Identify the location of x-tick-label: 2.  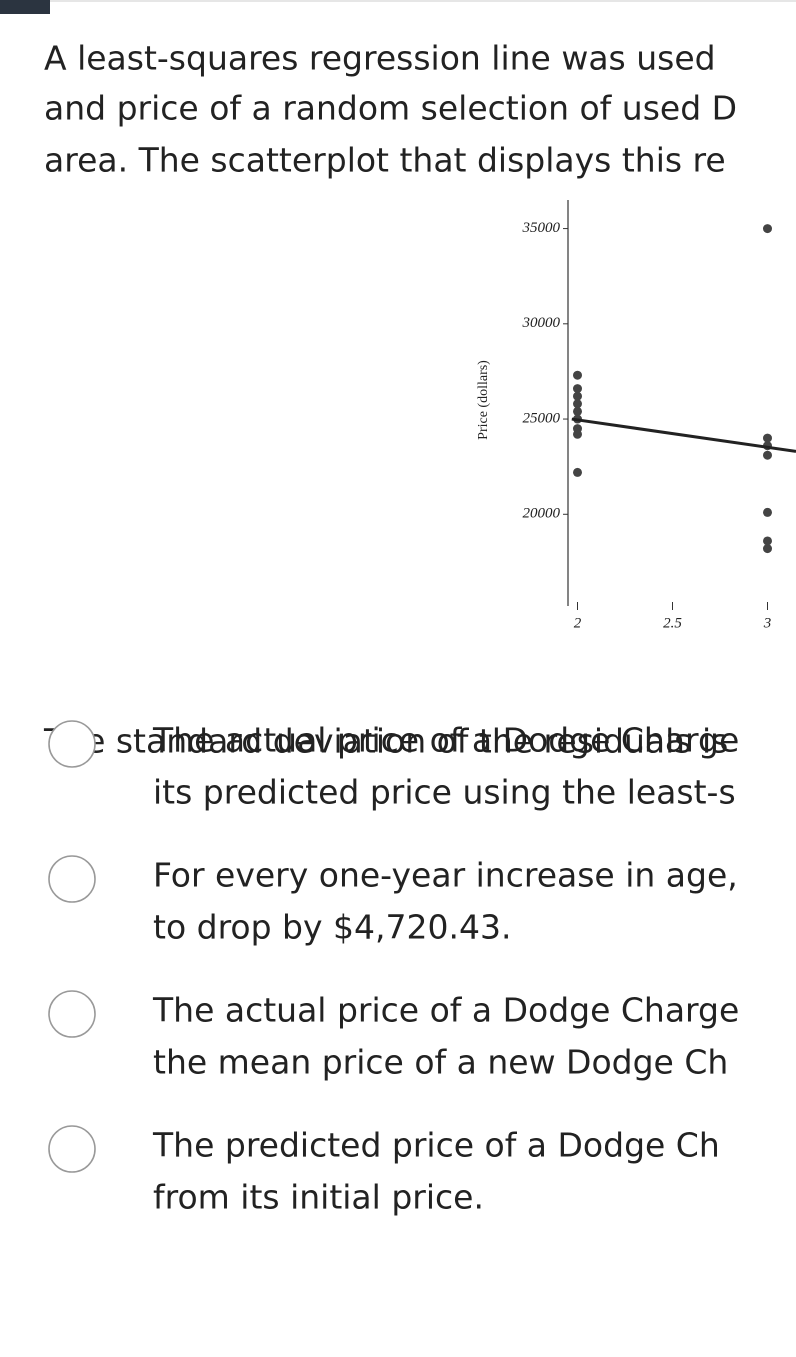
(578, 623).